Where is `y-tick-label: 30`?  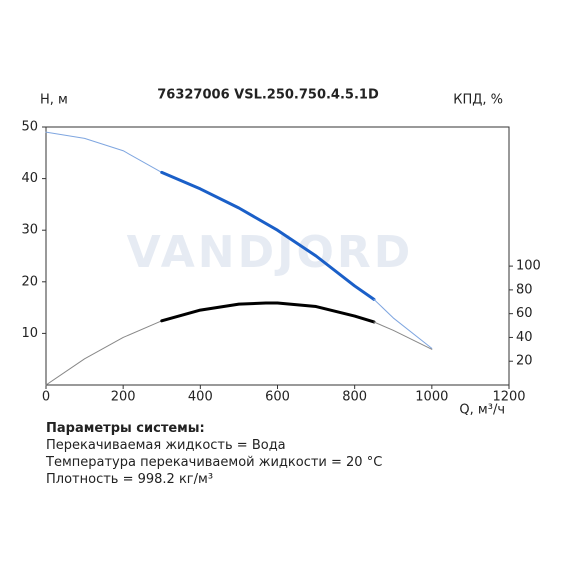
y-tick-label: 30 is located at coordinates (29, 230).